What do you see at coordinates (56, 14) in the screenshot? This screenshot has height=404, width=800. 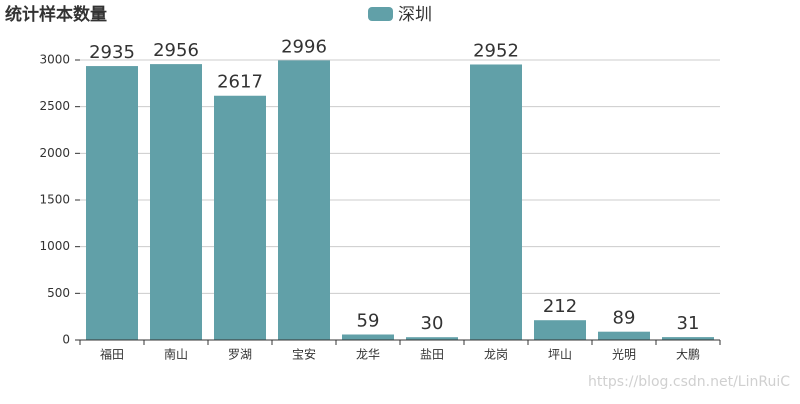 I see `chart-title: 统计样本数量` at bounding box center [56, 14].